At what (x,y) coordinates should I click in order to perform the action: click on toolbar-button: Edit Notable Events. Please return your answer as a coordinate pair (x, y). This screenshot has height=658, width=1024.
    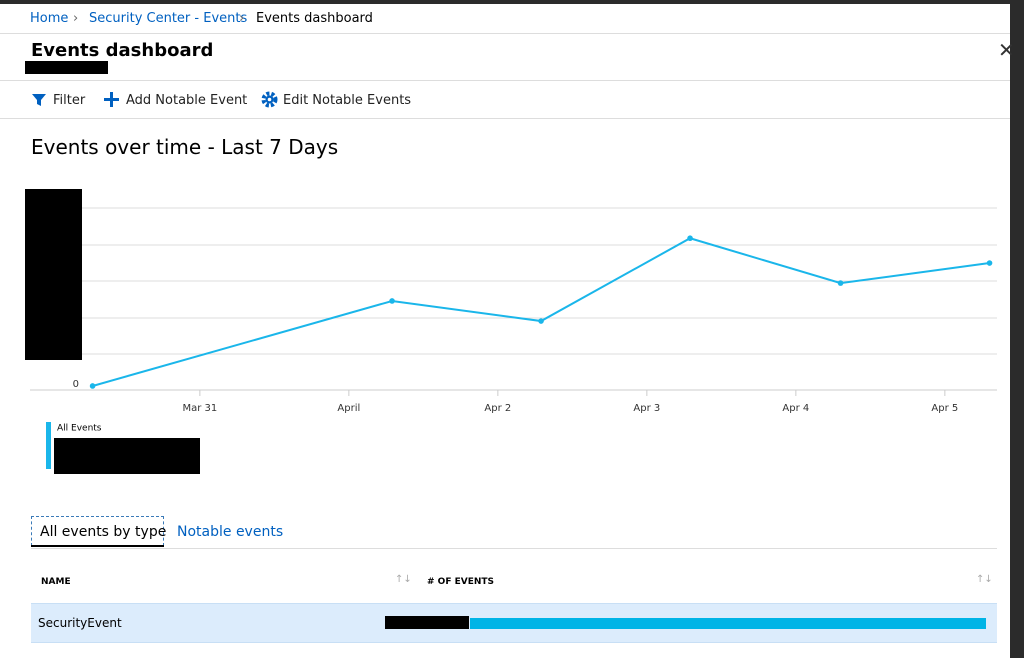
    Looking at the image, I should click on (347, 100).